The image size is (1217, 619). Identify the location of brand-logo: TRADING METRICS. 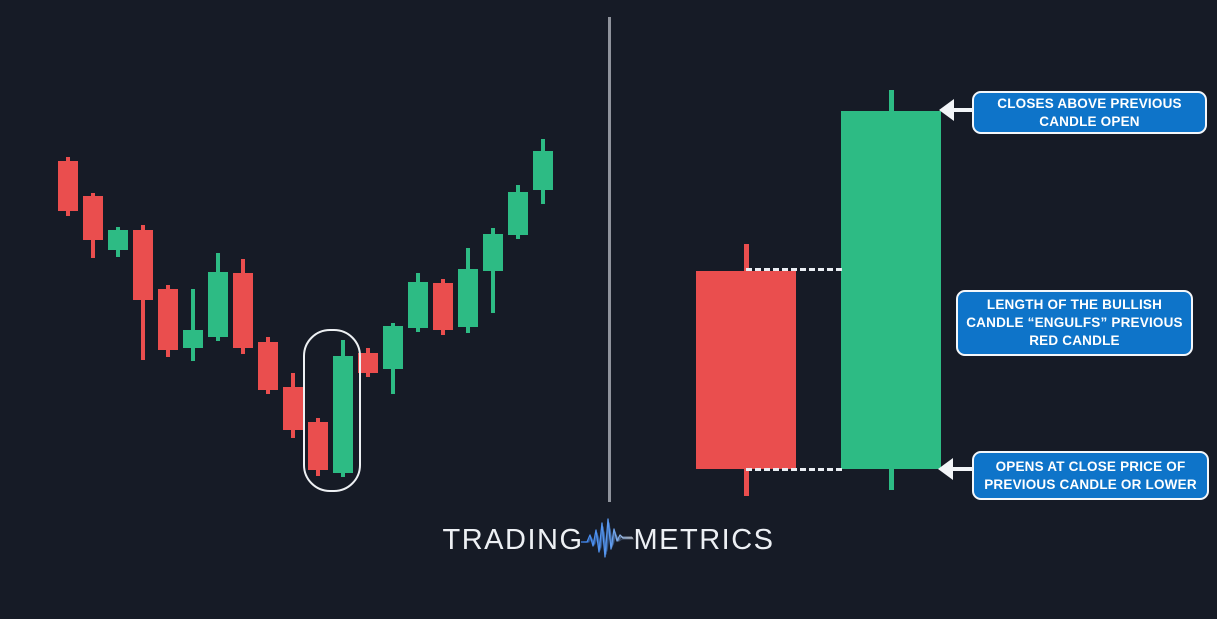
(608, 540).